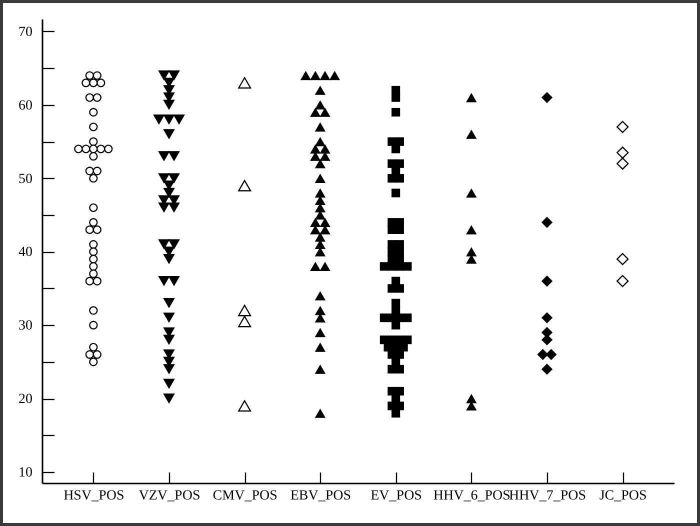  What do you see at coordinates (471, 496) in the screenshot?
I see `x-tick-label: HHV_6_POS` at bounding box center [471, 496].